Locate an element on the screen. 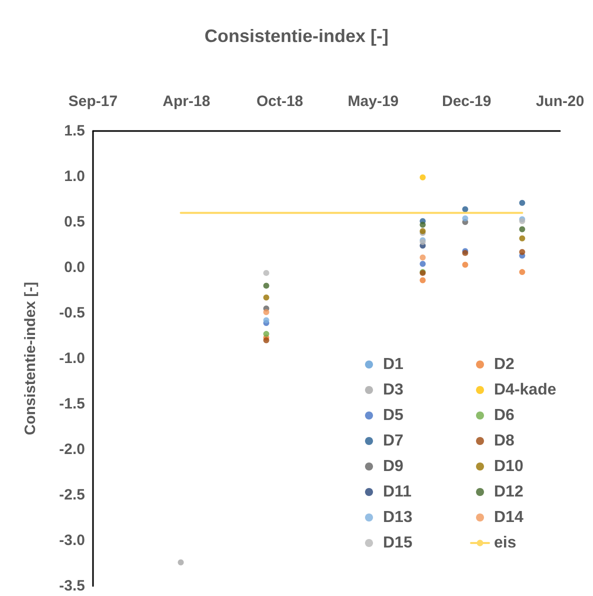 The width and height of the screenshot is (593, 596). x-tick-label: Apr-18 is located at coordinates (186, 101).